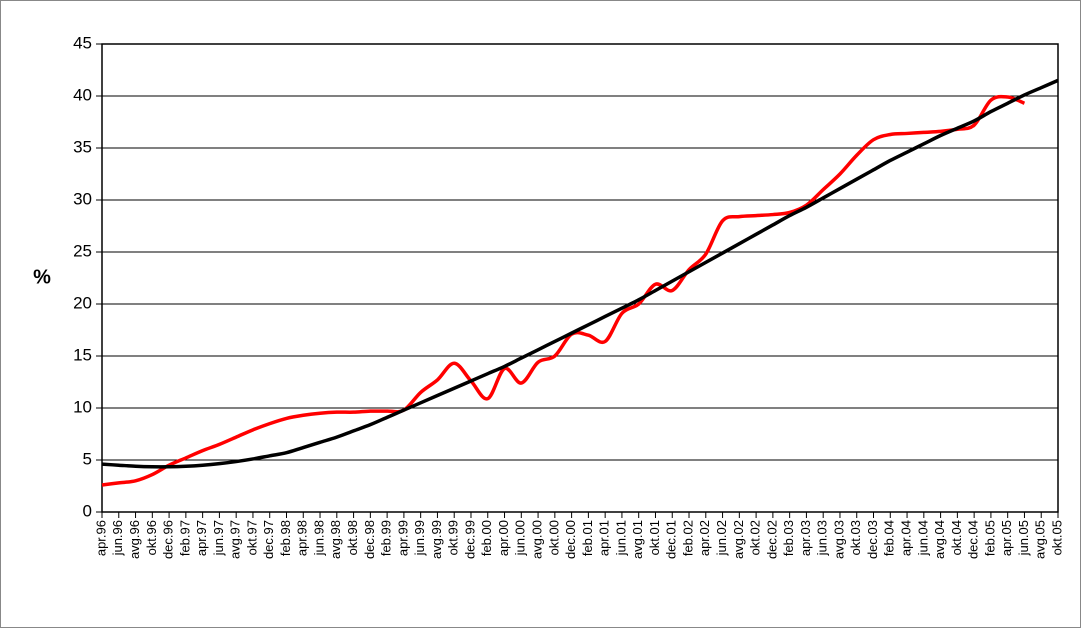 The height and width of the screenshot is (628, 1081). What do you see at coordinates (687, 538) in the screenshot?
I see `x-tick-label: feb.02` at bounding box center [687, 538].